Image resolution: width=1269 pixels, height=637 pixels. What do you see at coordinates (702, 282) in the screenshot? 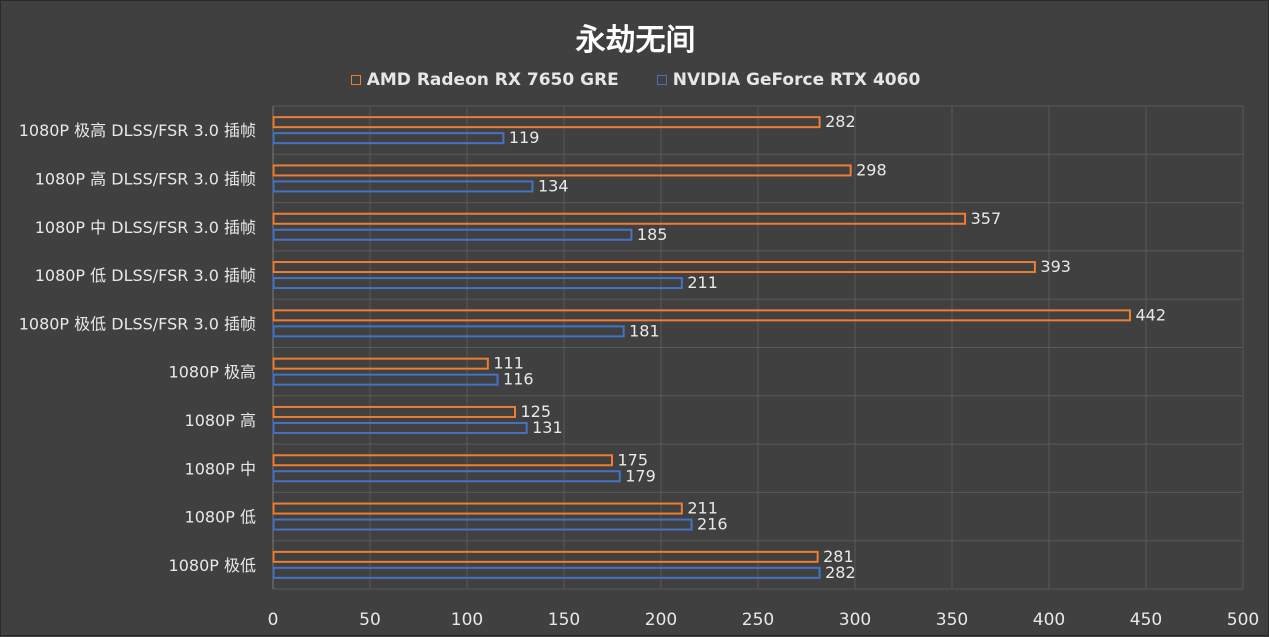
I see `value-label-nvidia: 211` at bounding box center [702, 282].